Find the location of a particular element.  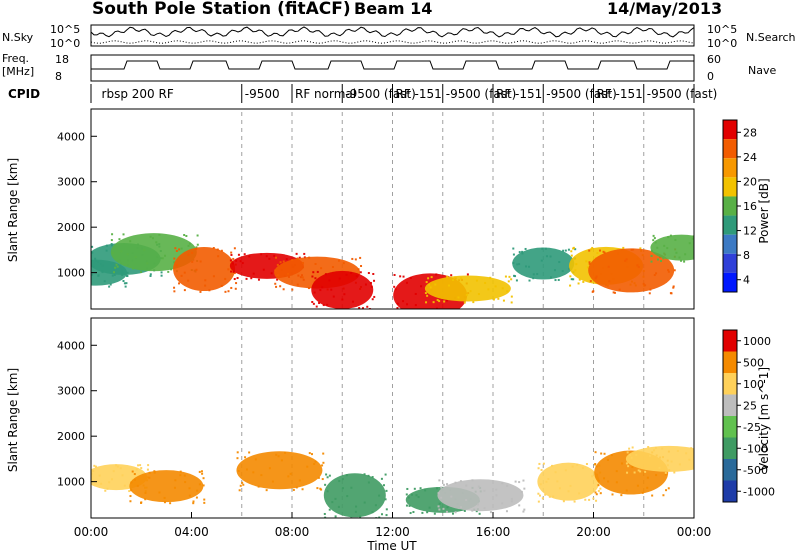

noise-tick-left-top: 10^5 is located at coordinates (65, 29).